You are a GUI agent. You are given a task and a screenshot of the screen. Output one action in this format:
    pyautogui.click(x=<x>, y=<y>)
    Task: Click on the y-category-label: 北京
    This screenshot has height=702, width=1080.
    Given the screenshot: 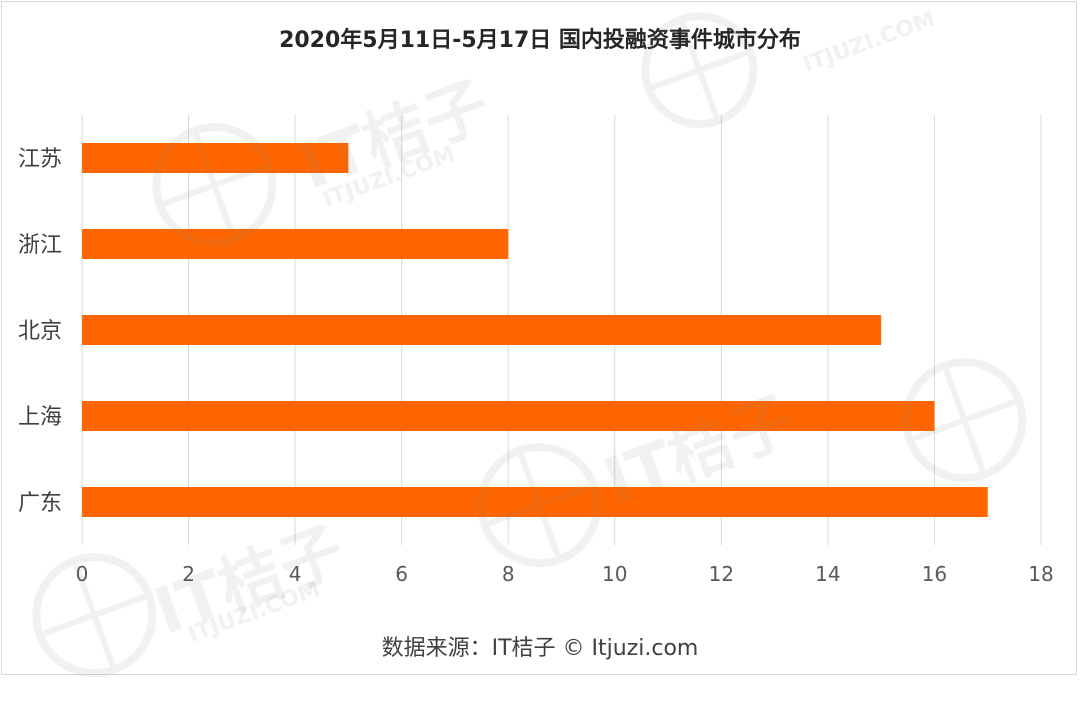 What is the action you would take?
    pyautogui.click(x=40, y=331)
    